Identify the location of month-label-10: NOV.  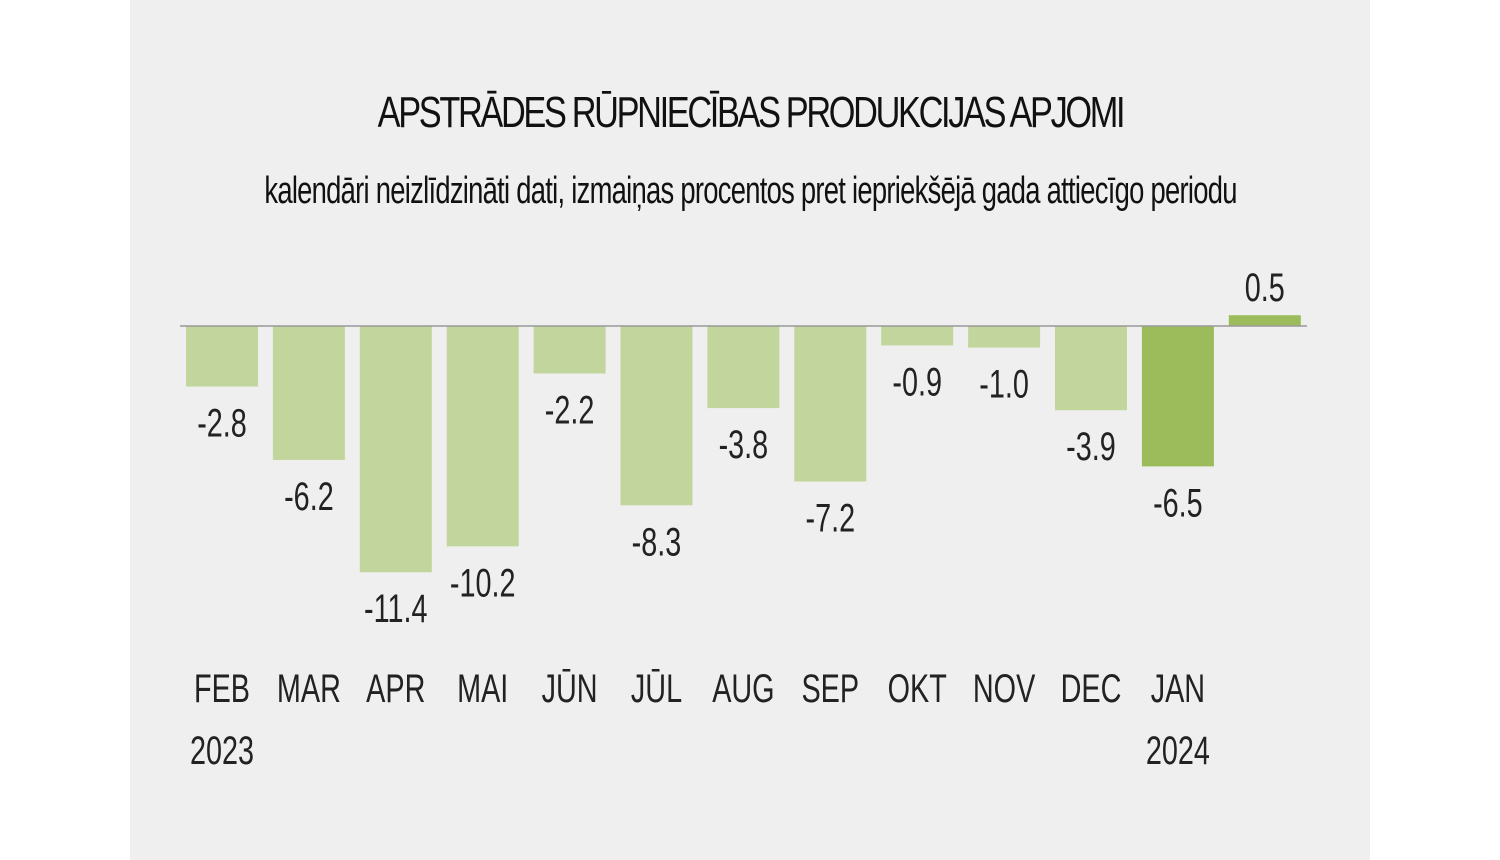
(1004, 688).